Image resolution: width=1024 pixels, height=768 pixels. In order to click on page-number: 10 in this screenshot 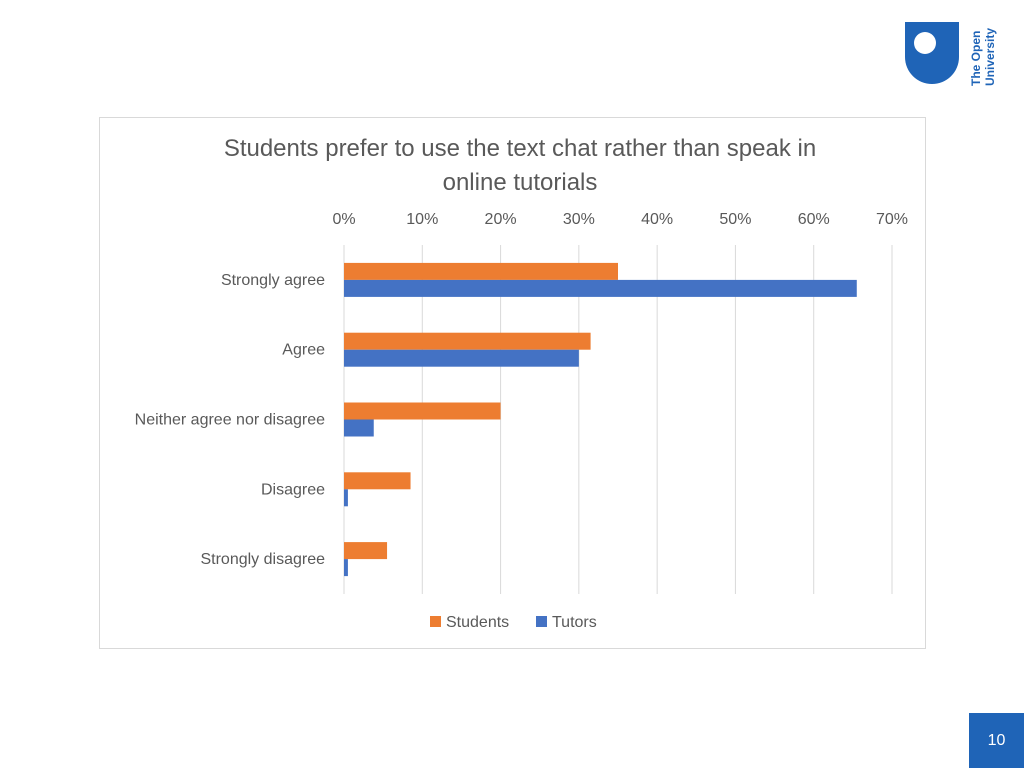, I will do `click(996, 740)`.